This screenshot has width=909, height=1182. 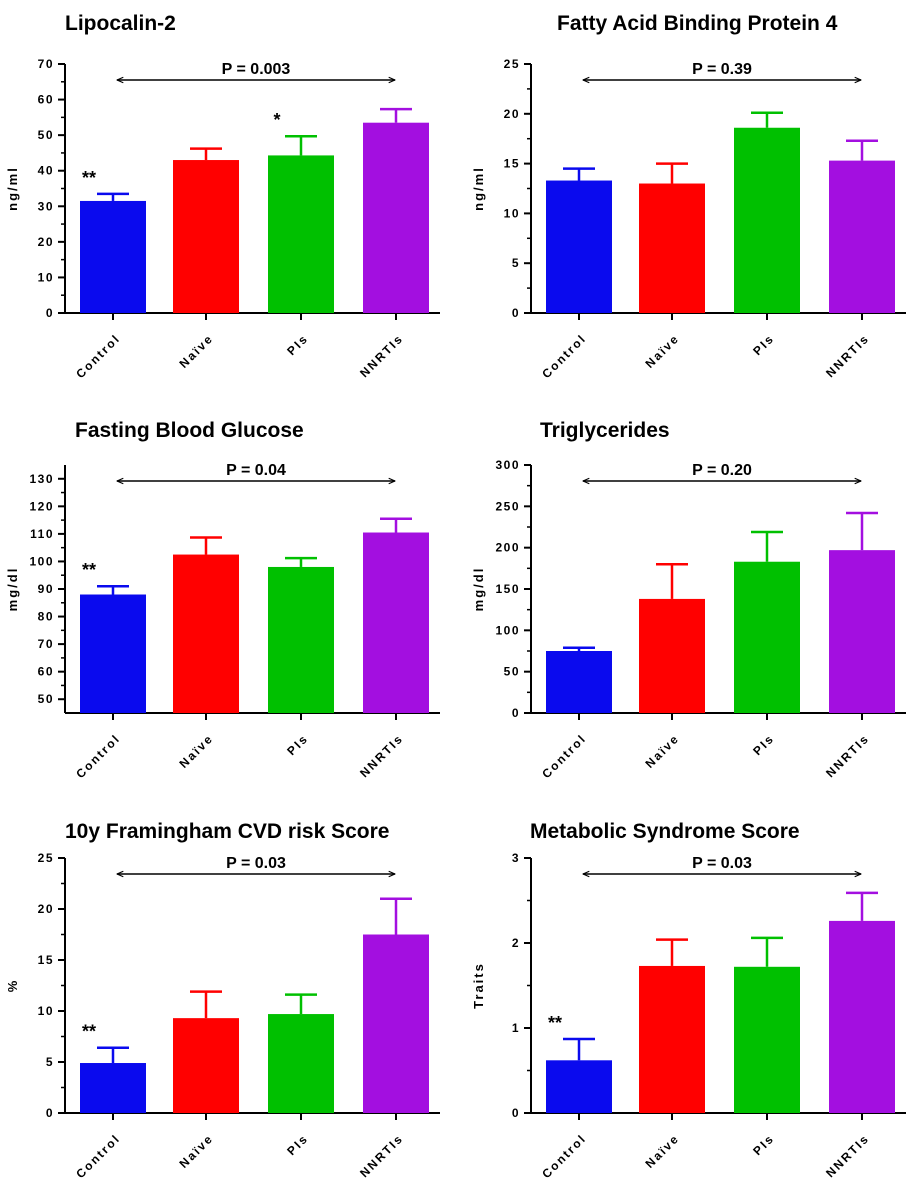 I want to click on y-tick-label: 110, so click(x=42, y=534).